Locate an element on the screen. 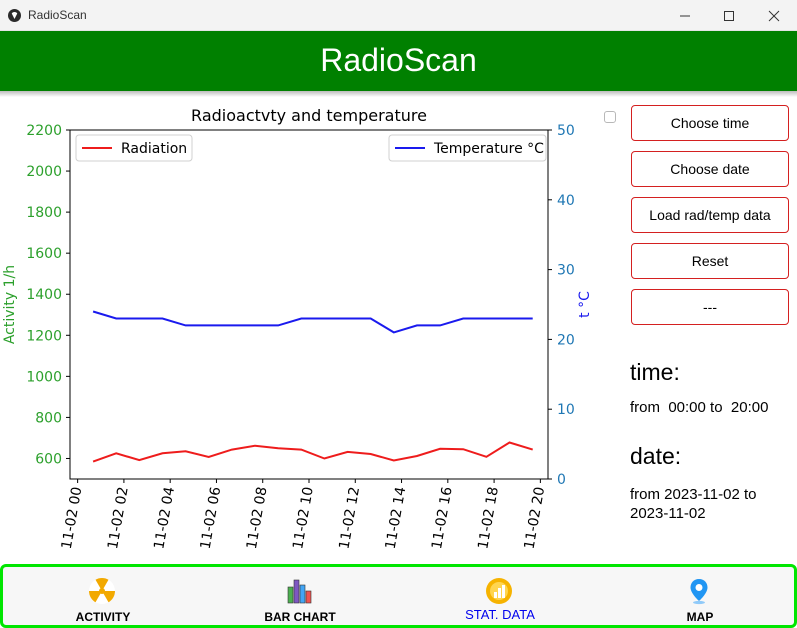  nav-bar-chart: BAR CHART is located at coordinates (300, 596).